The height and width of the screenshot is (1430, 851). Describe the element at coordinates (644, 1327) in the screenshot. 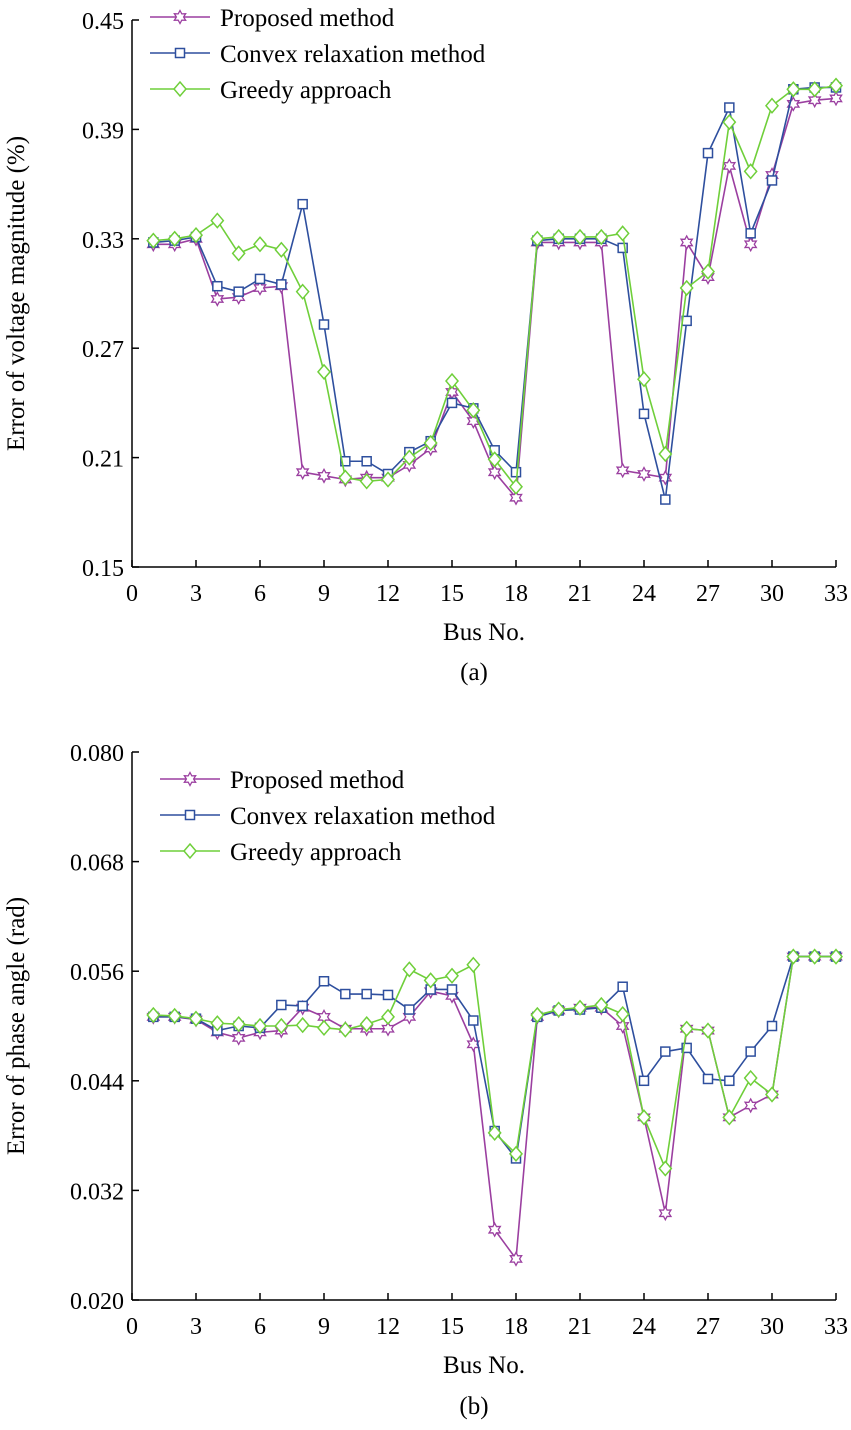

I see `x-tick-label: 24` at that location.